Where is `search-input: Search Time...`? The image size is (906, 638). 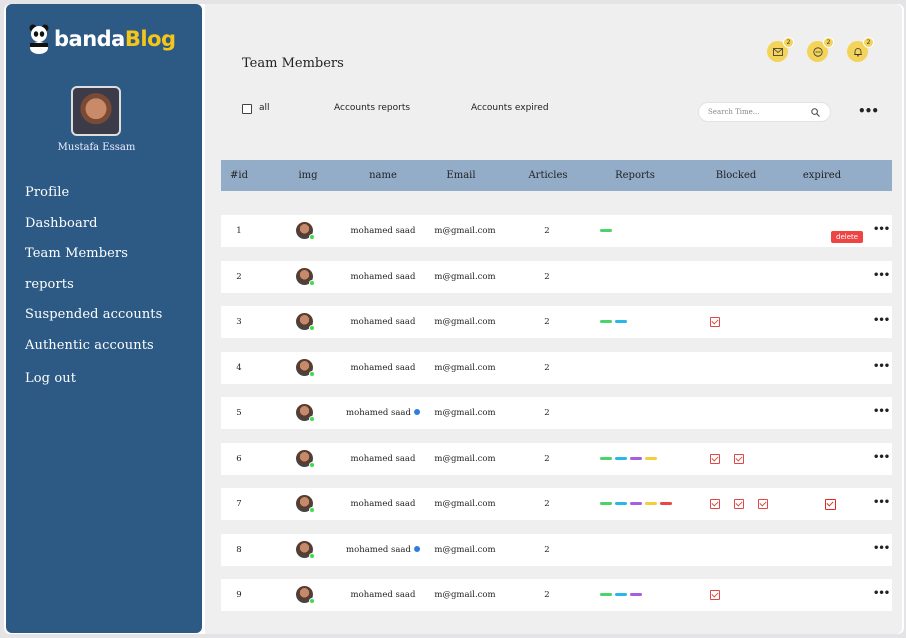
search-input: Search Time... is located at coordinates (764, 112).